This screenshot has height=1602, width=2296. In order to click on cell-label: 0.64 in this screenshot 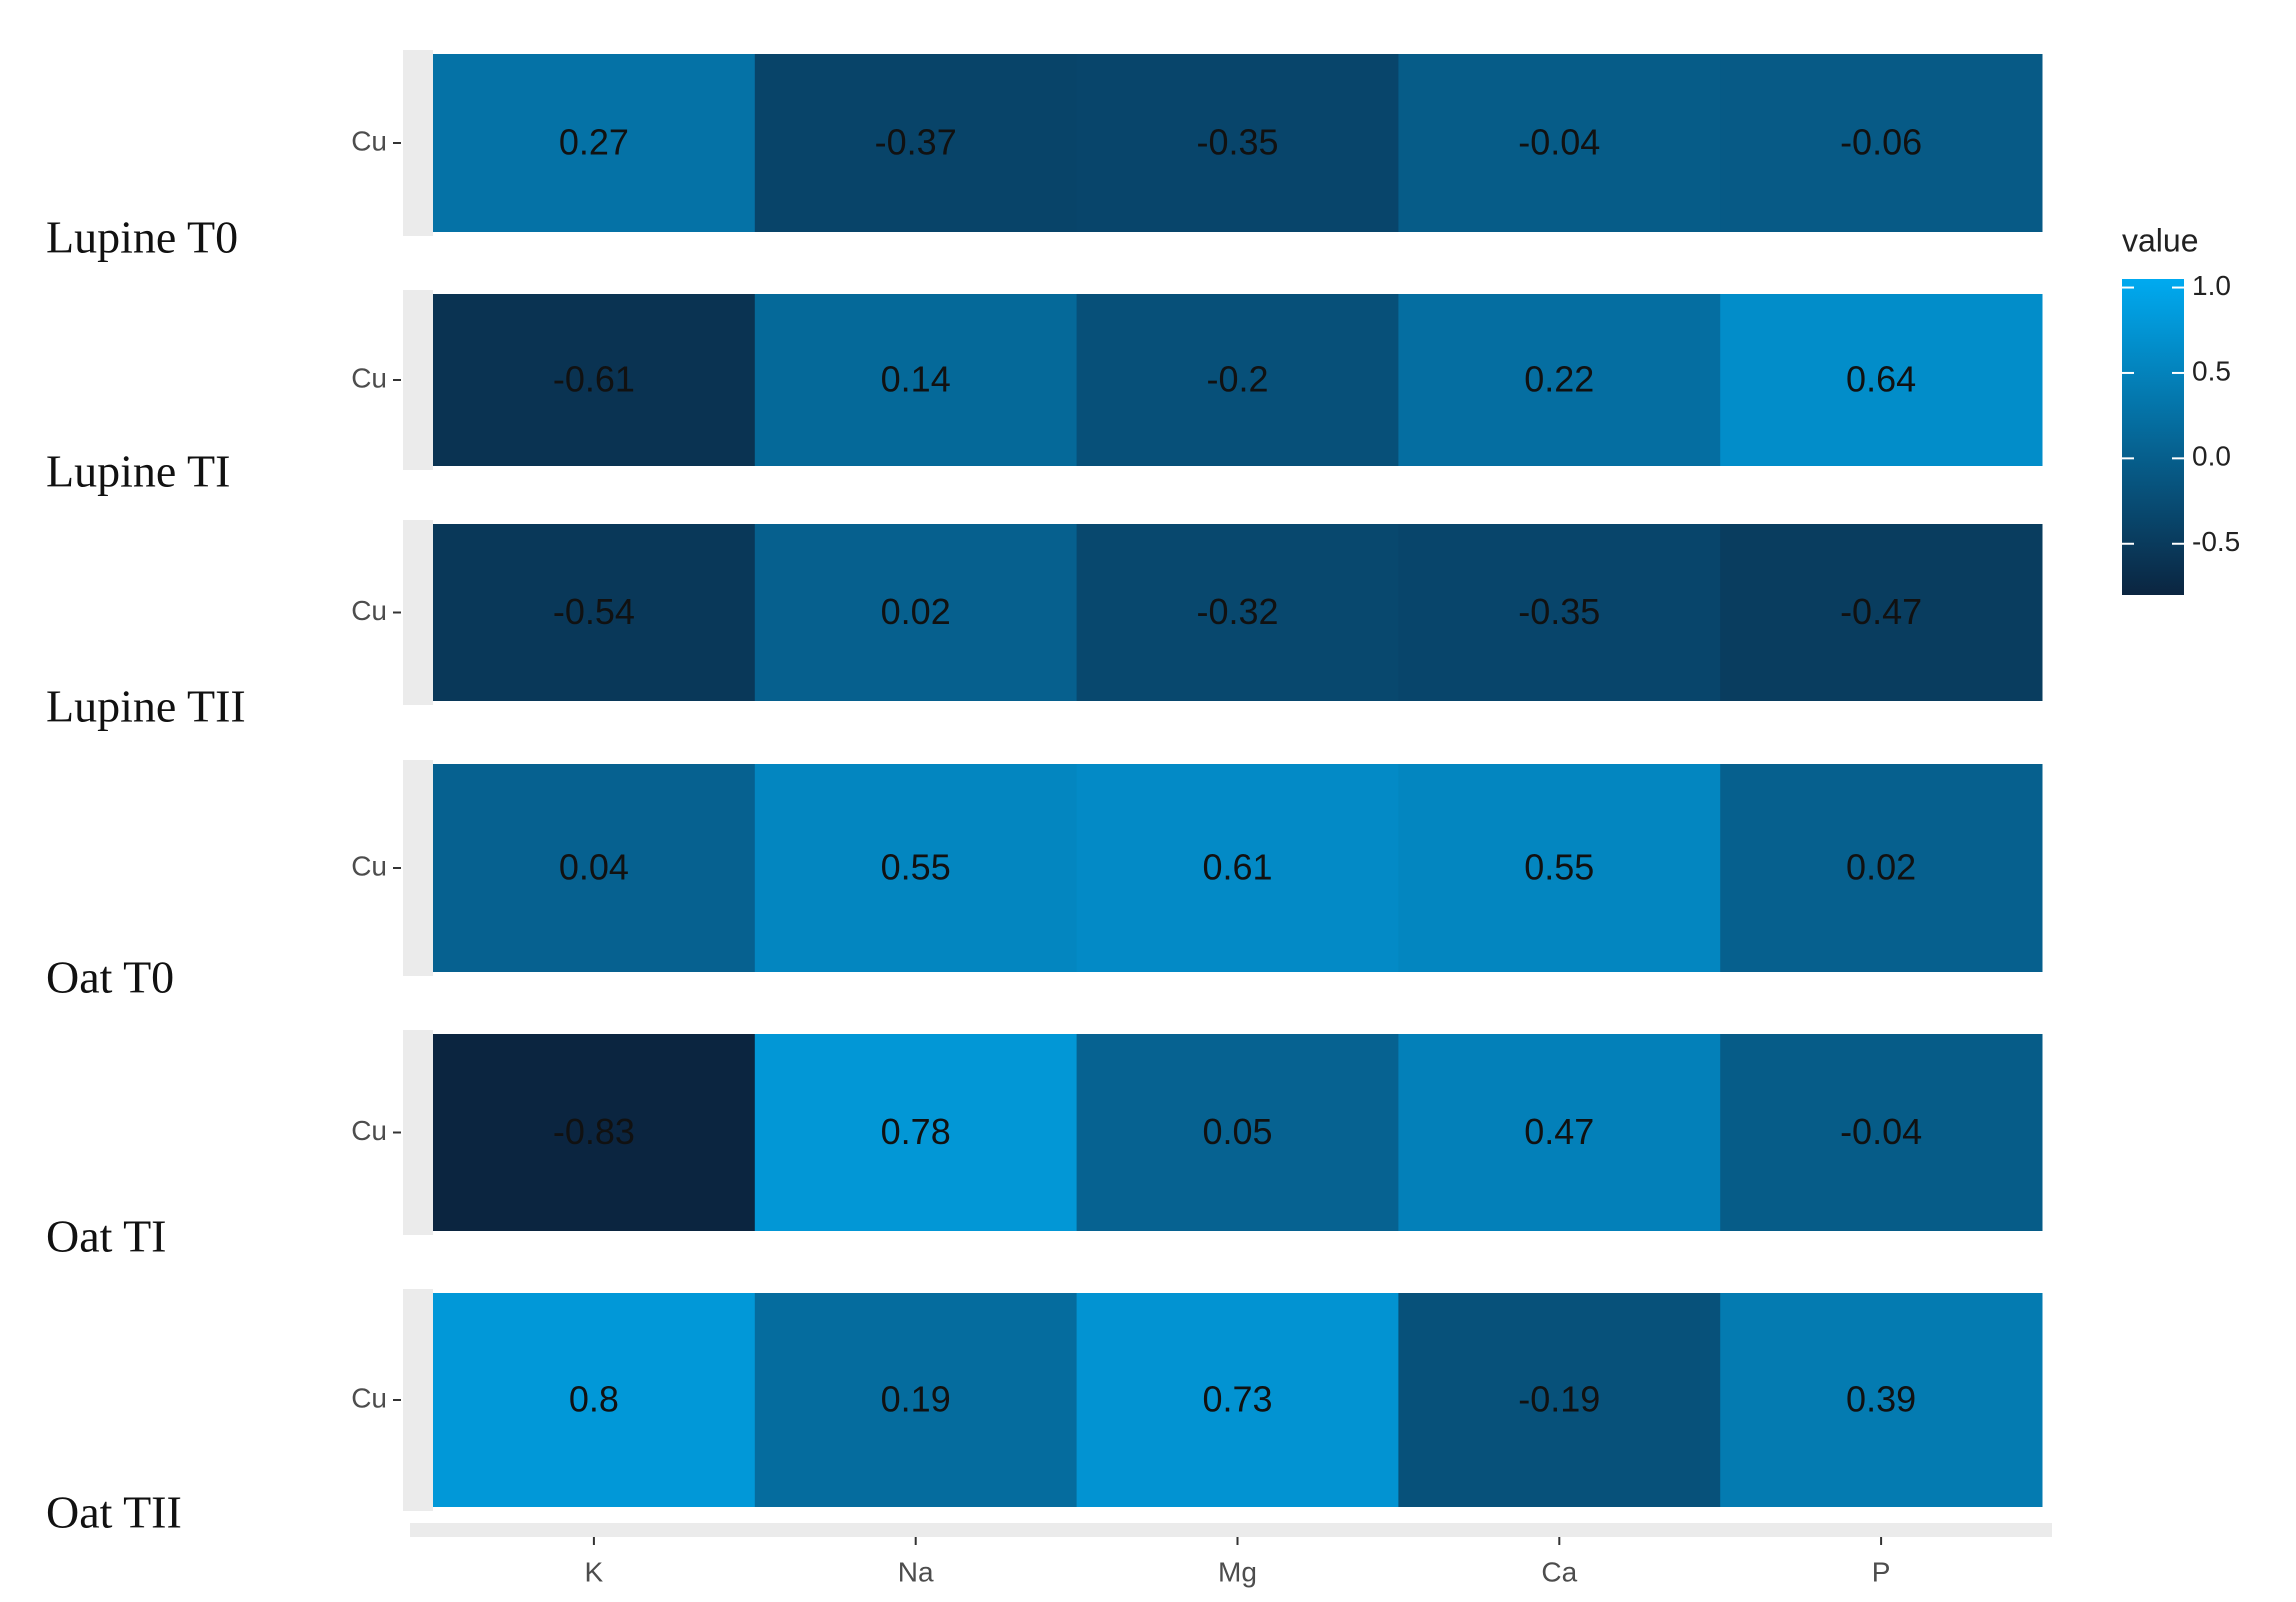, I will do `click(1881, 379)`.